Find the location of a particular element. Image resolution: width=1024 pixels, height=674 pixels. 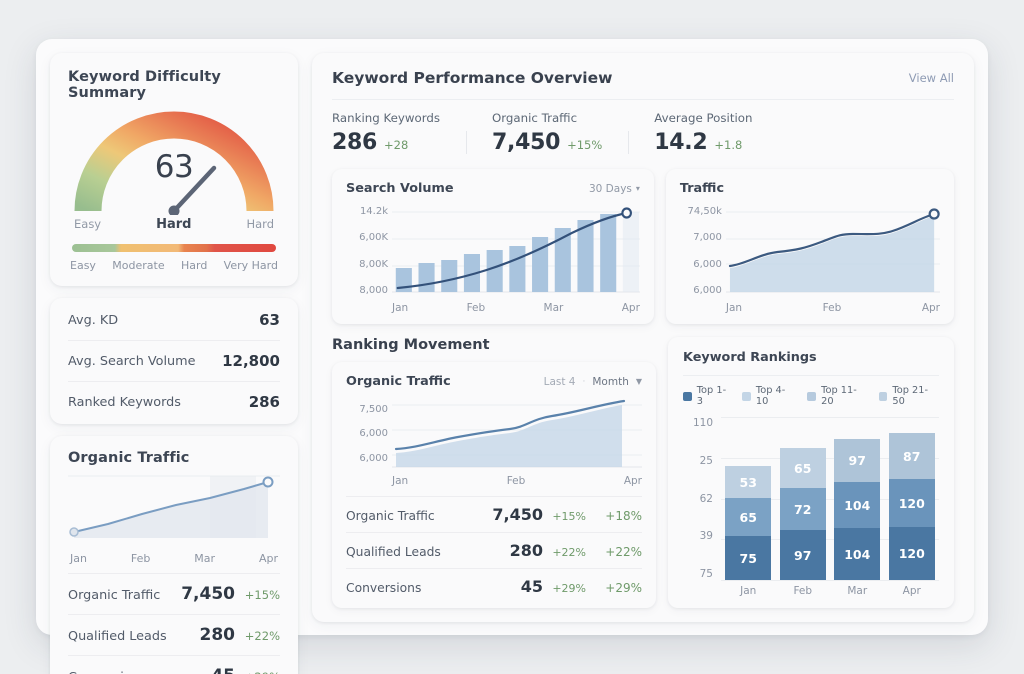

page-title: Keyword Performance Overview is located at coordinates (472, 78).